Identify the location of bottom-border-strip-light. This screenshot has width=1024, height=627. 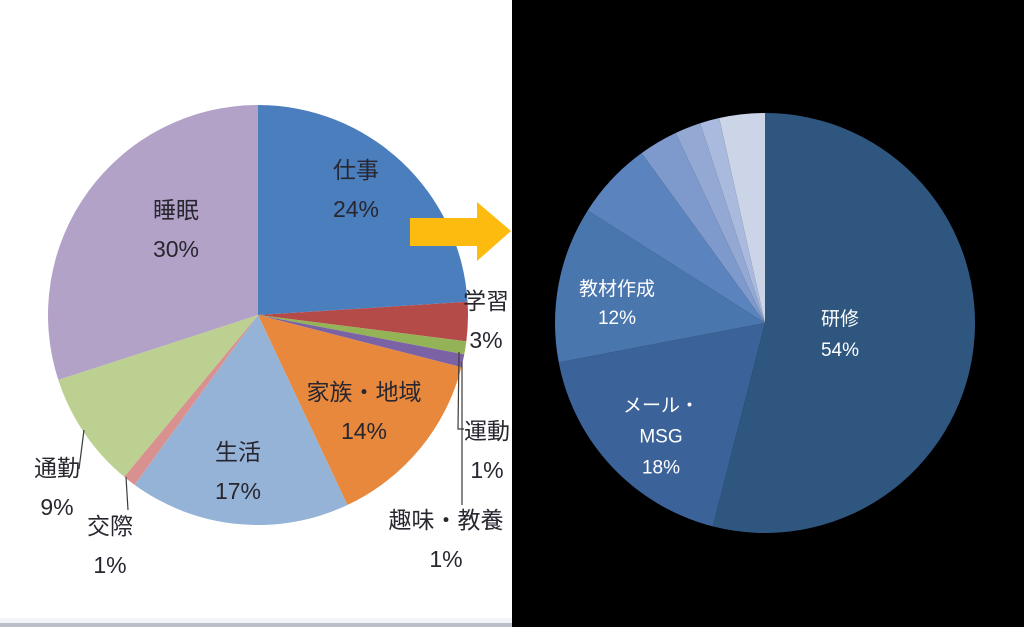
(256, 620).